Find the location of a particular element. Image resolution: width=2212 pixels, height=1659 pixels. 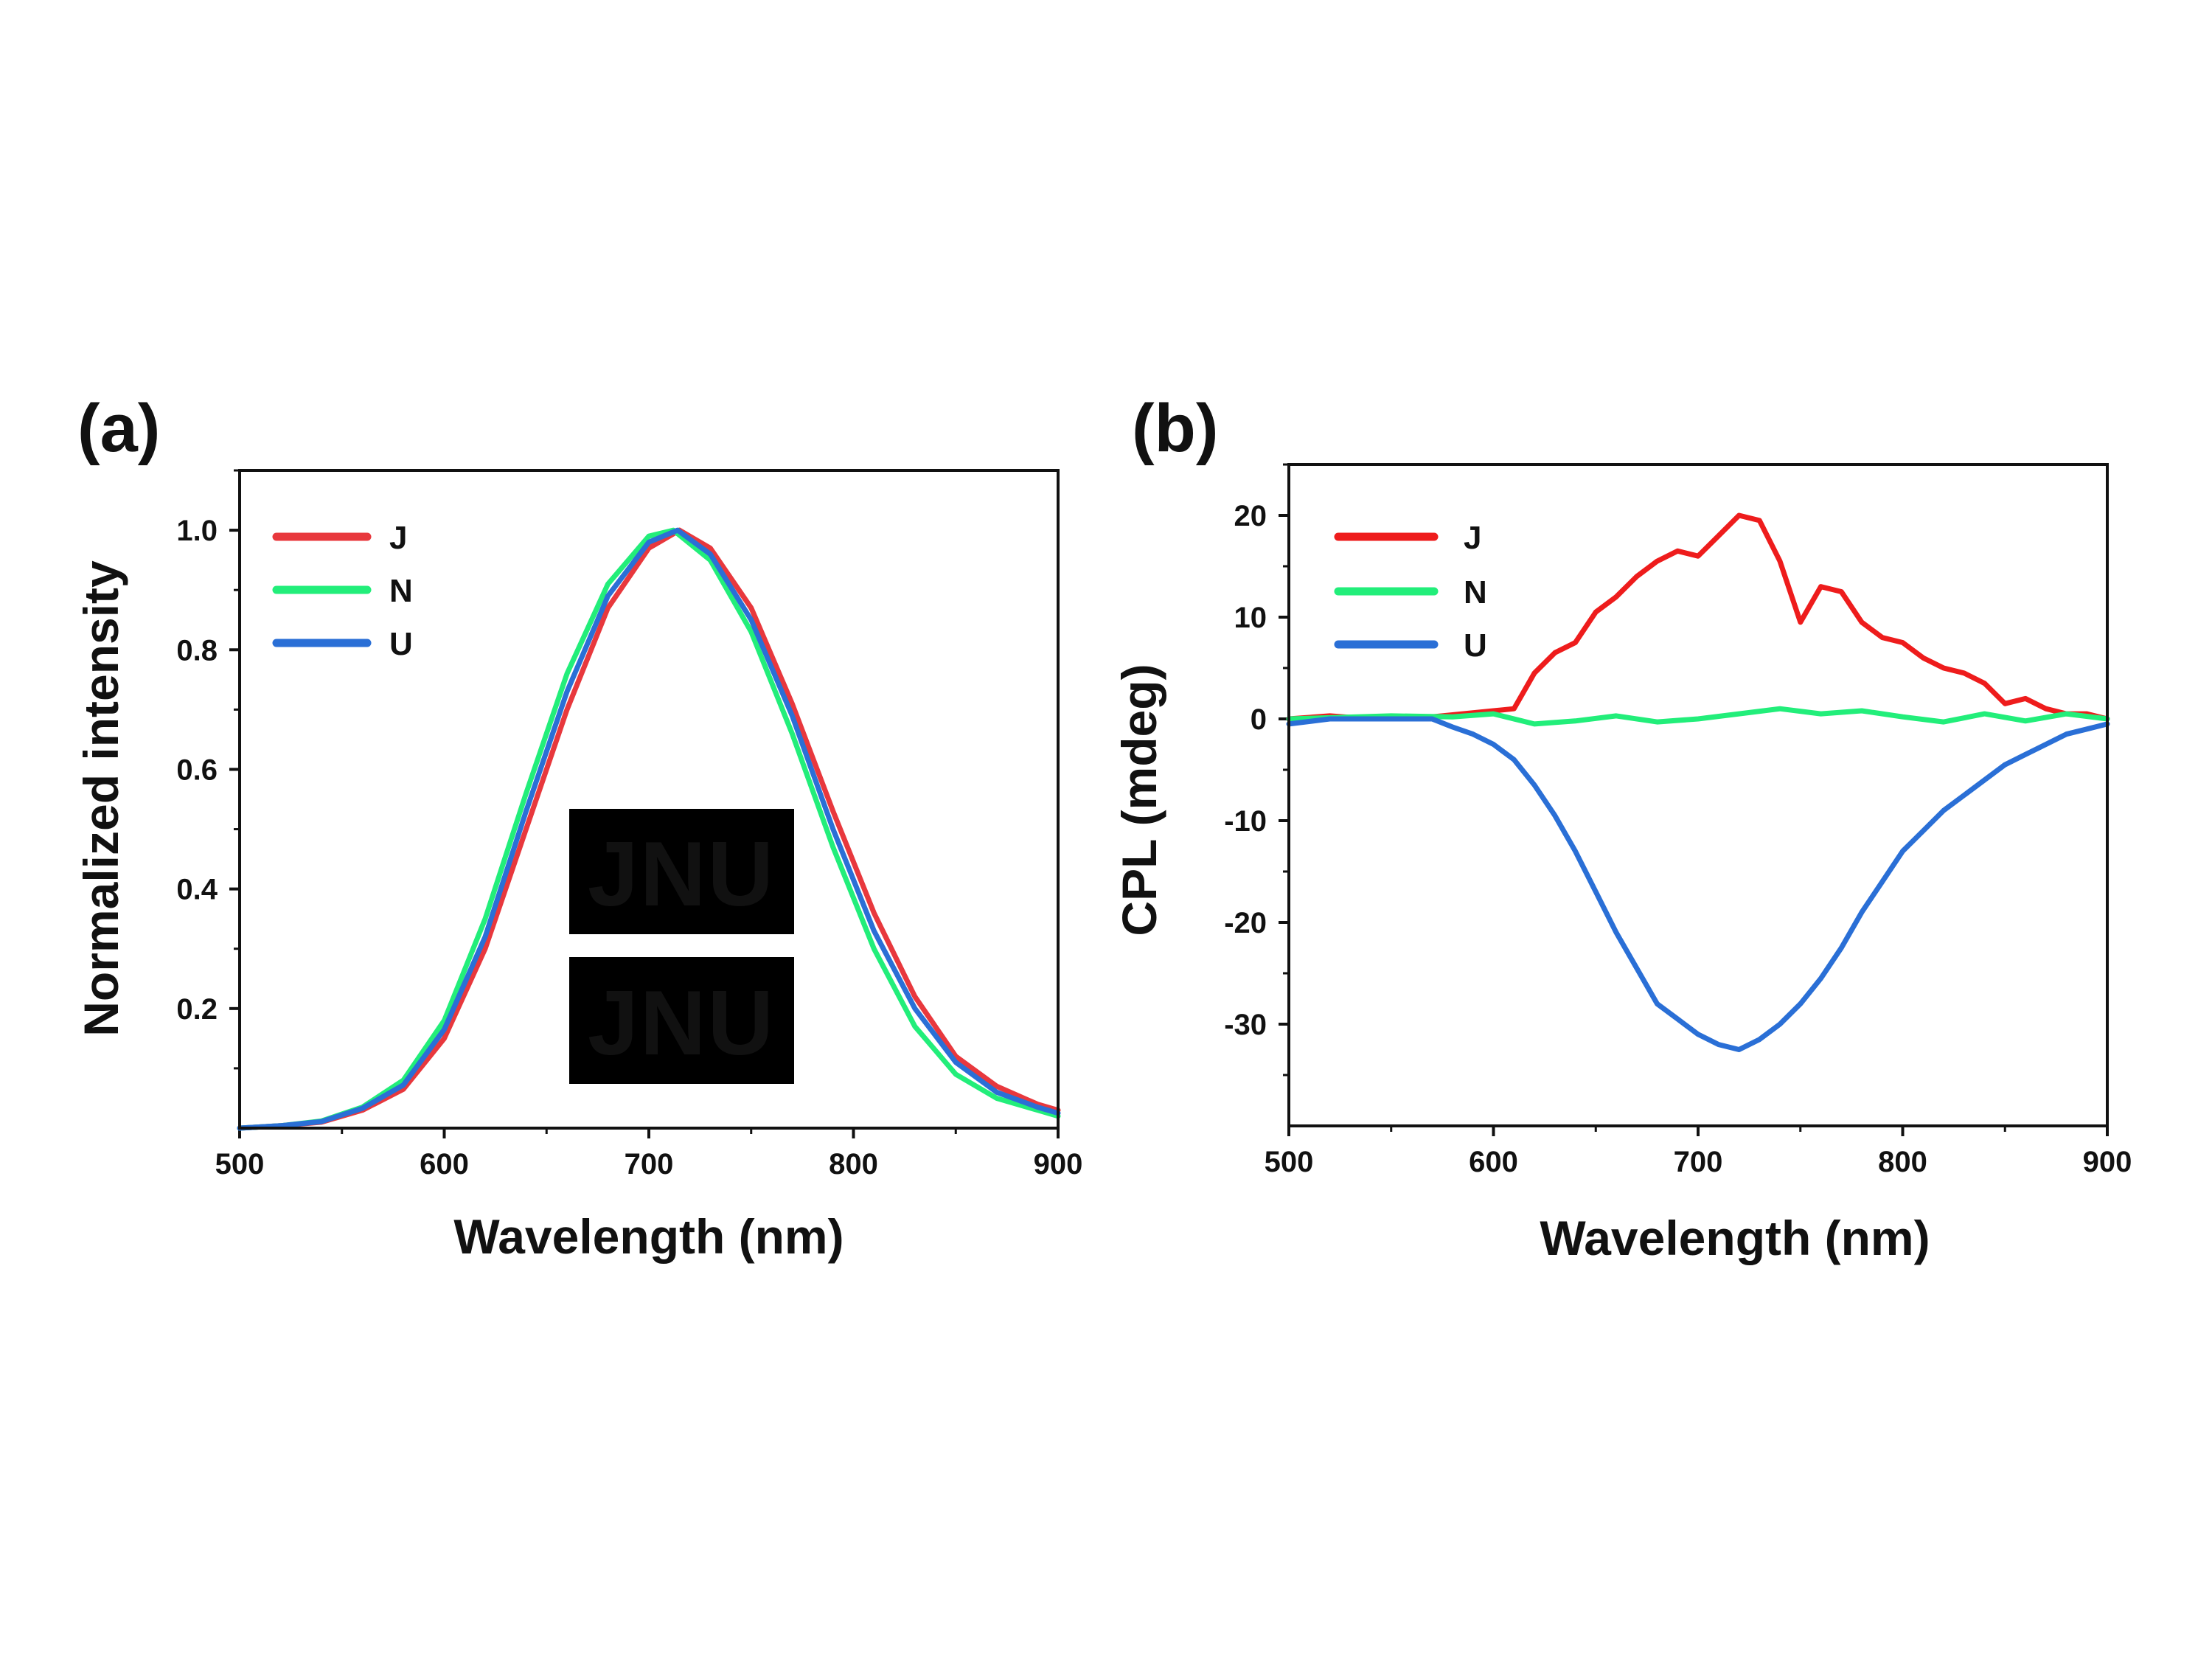

y-tick-label: -10 is located at coordinates (1245, 821).